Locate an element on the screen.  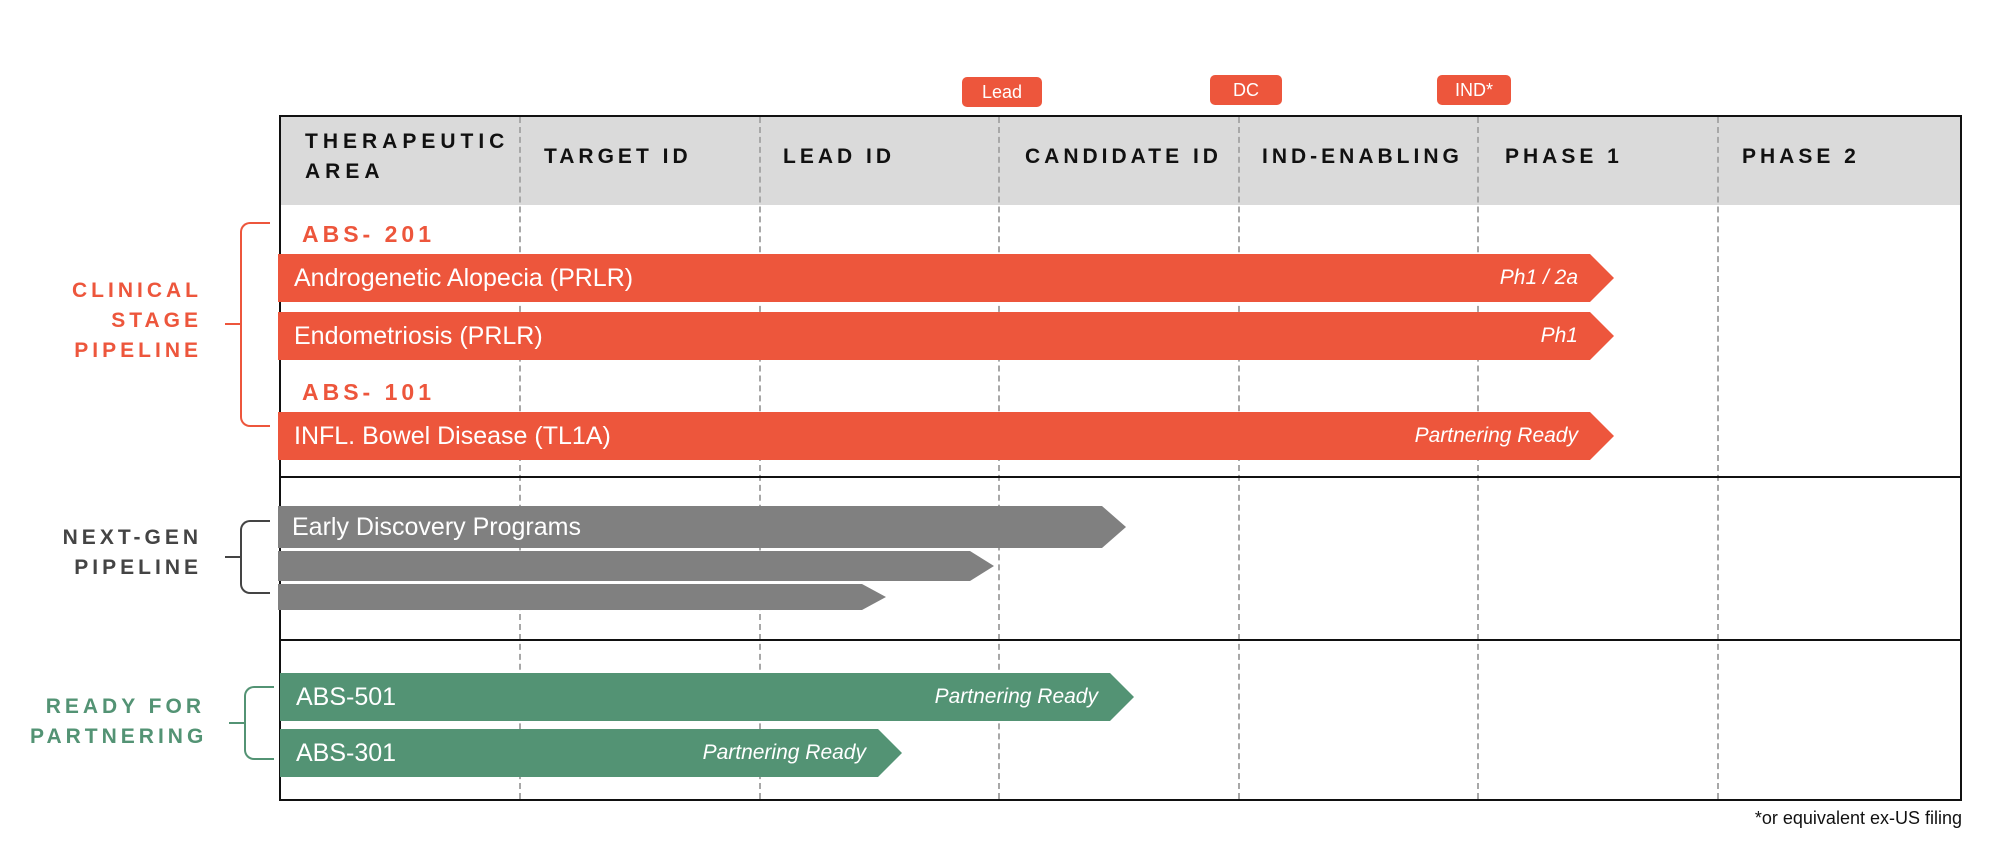
group-brace-clinical is located at coordinates (255, 324).